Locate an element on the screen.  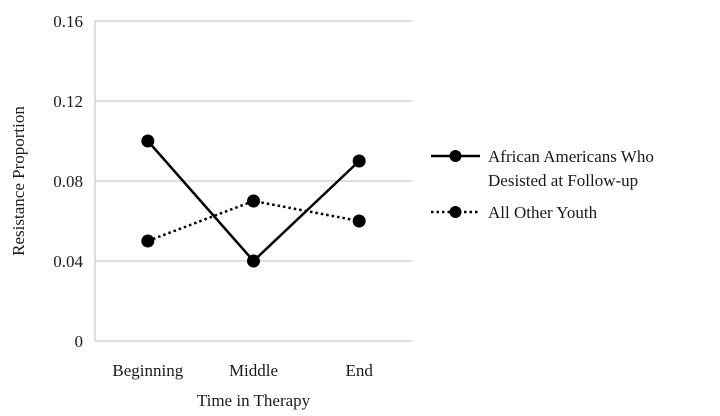
y-tick-label: 0.12 is located at coordinates (68, 101).